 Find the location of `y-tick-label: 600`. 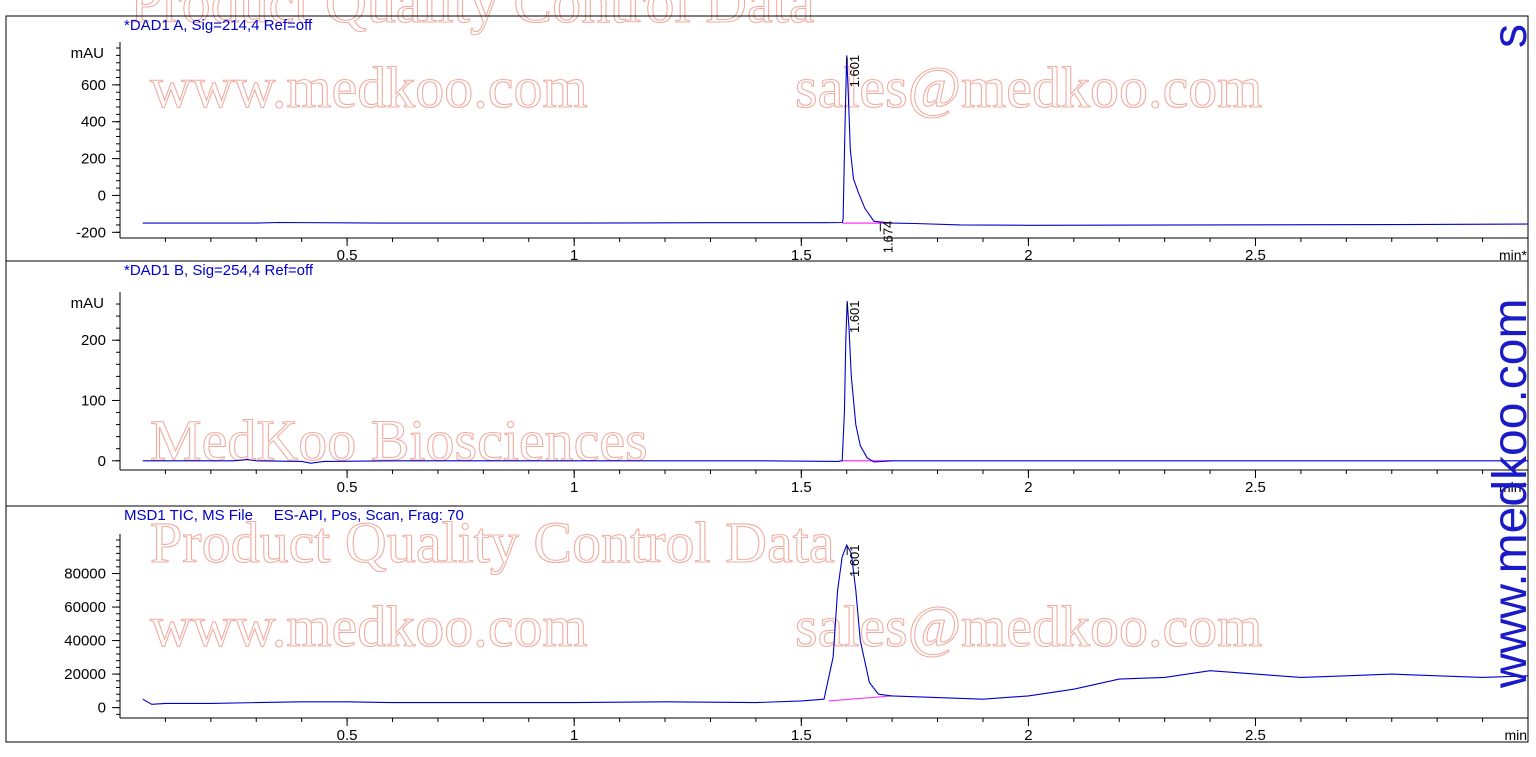

y-tick-label: 600 is located at coordinates (93, 85).